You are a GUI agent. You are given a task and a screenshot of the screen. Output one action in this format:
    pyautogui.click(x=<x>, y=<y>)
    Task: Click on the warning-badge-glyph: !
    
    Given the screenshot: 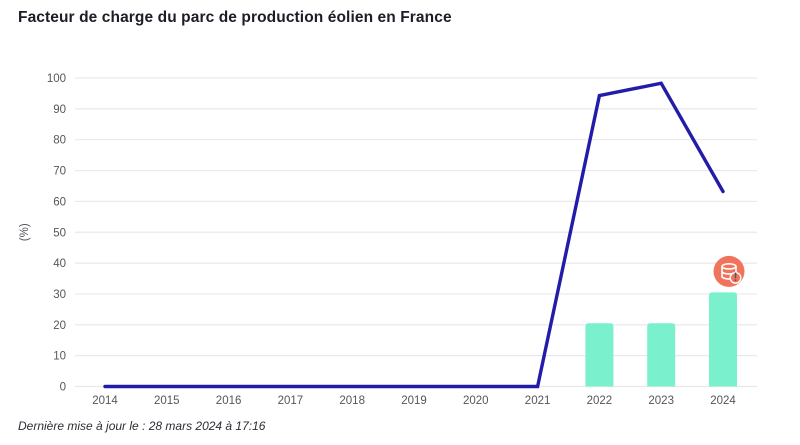 What is the action you would take?
    pyautogui.click(x=736, y=278)
    